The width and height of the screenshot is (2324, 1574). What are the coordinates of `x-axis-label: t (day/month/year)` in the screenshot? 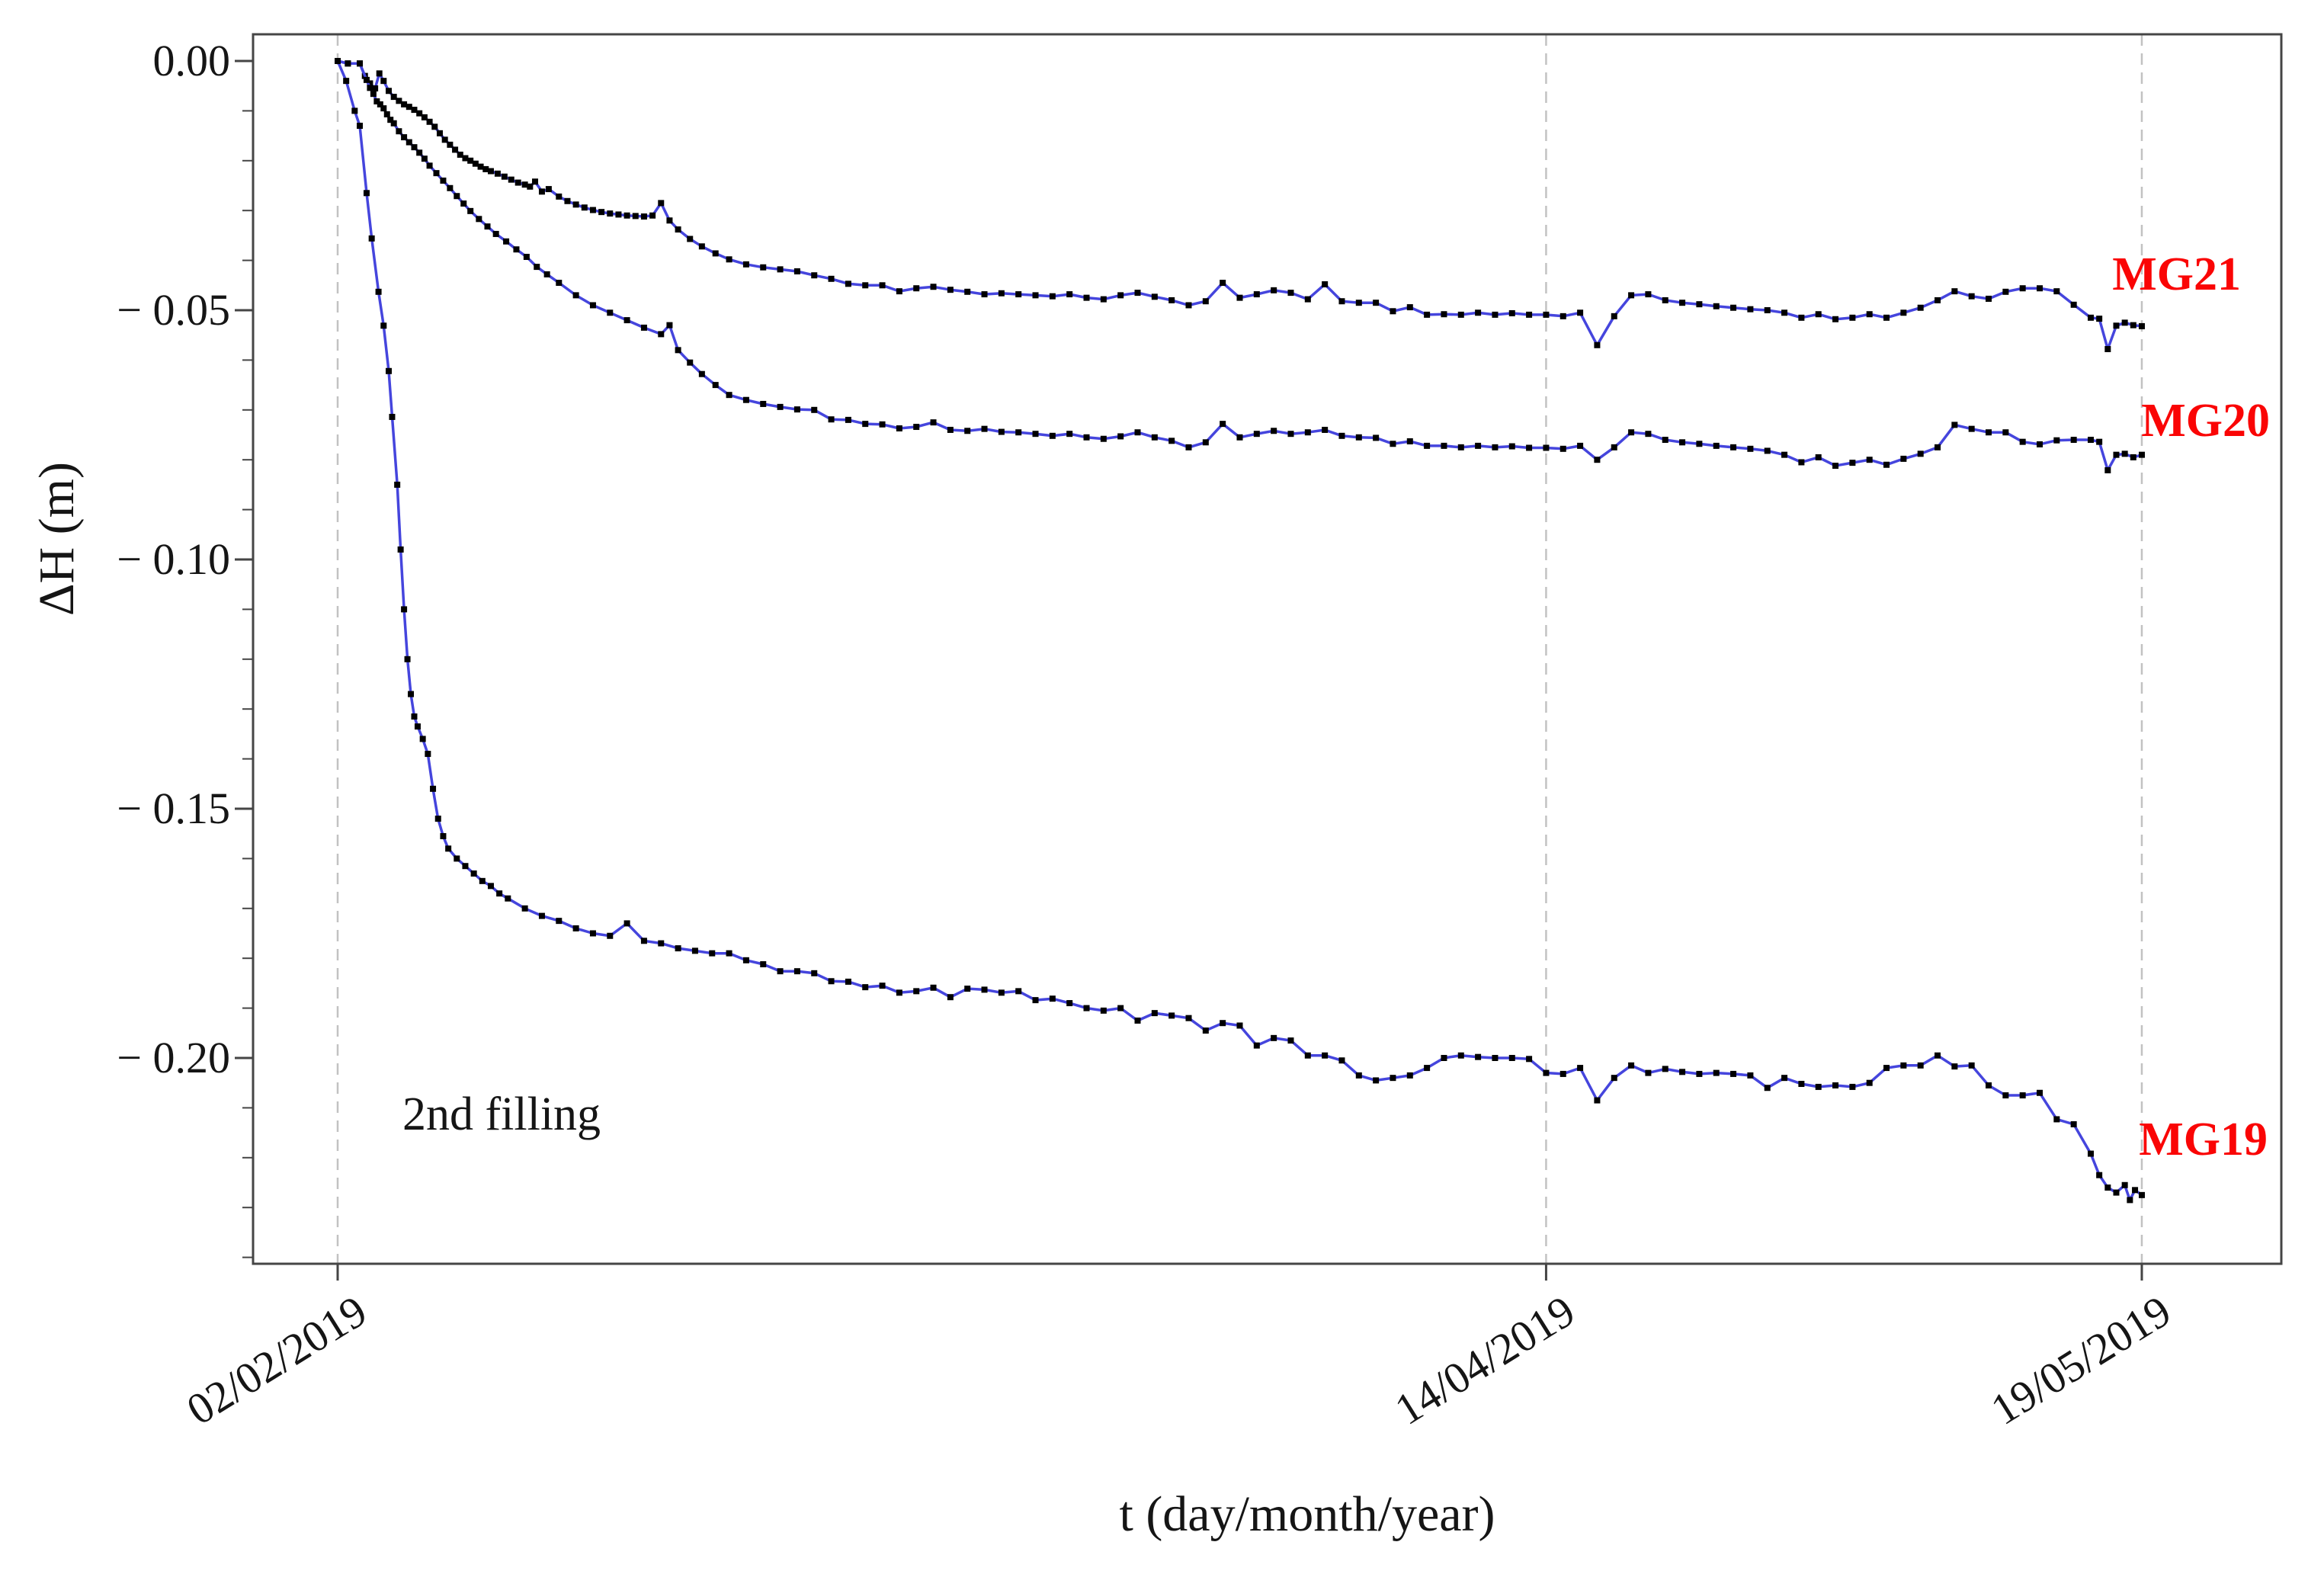 It's located at (1307, 1514).